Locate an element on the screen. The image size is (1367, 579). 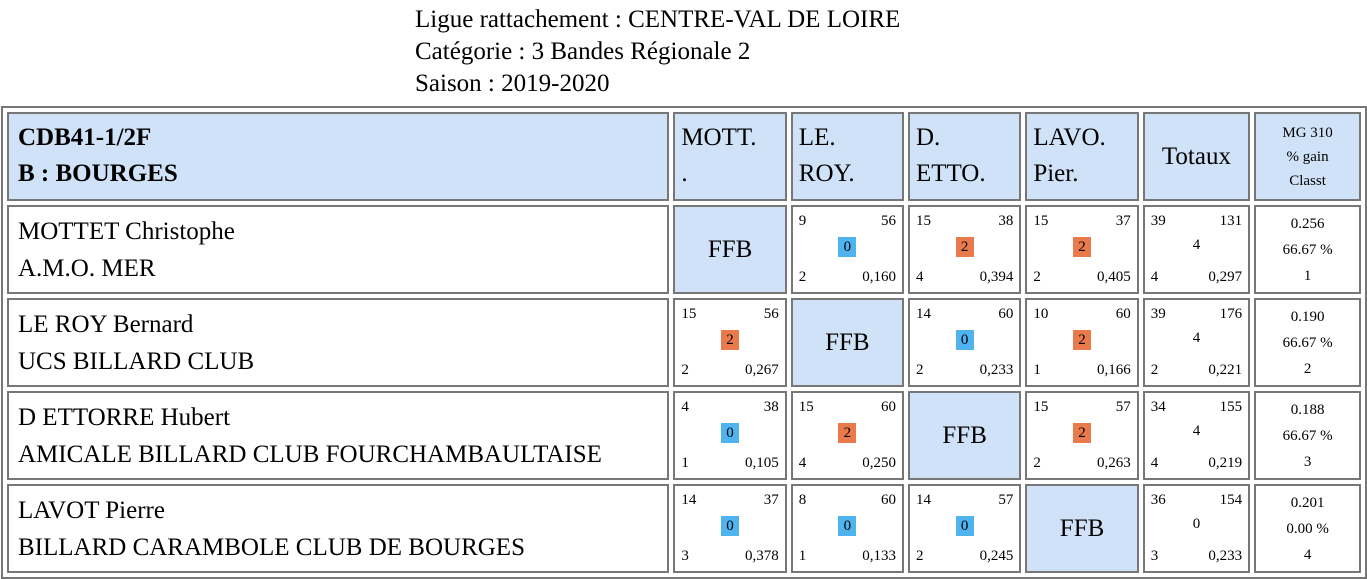
match-average: 0,105 is located at coordinates (762, 463).